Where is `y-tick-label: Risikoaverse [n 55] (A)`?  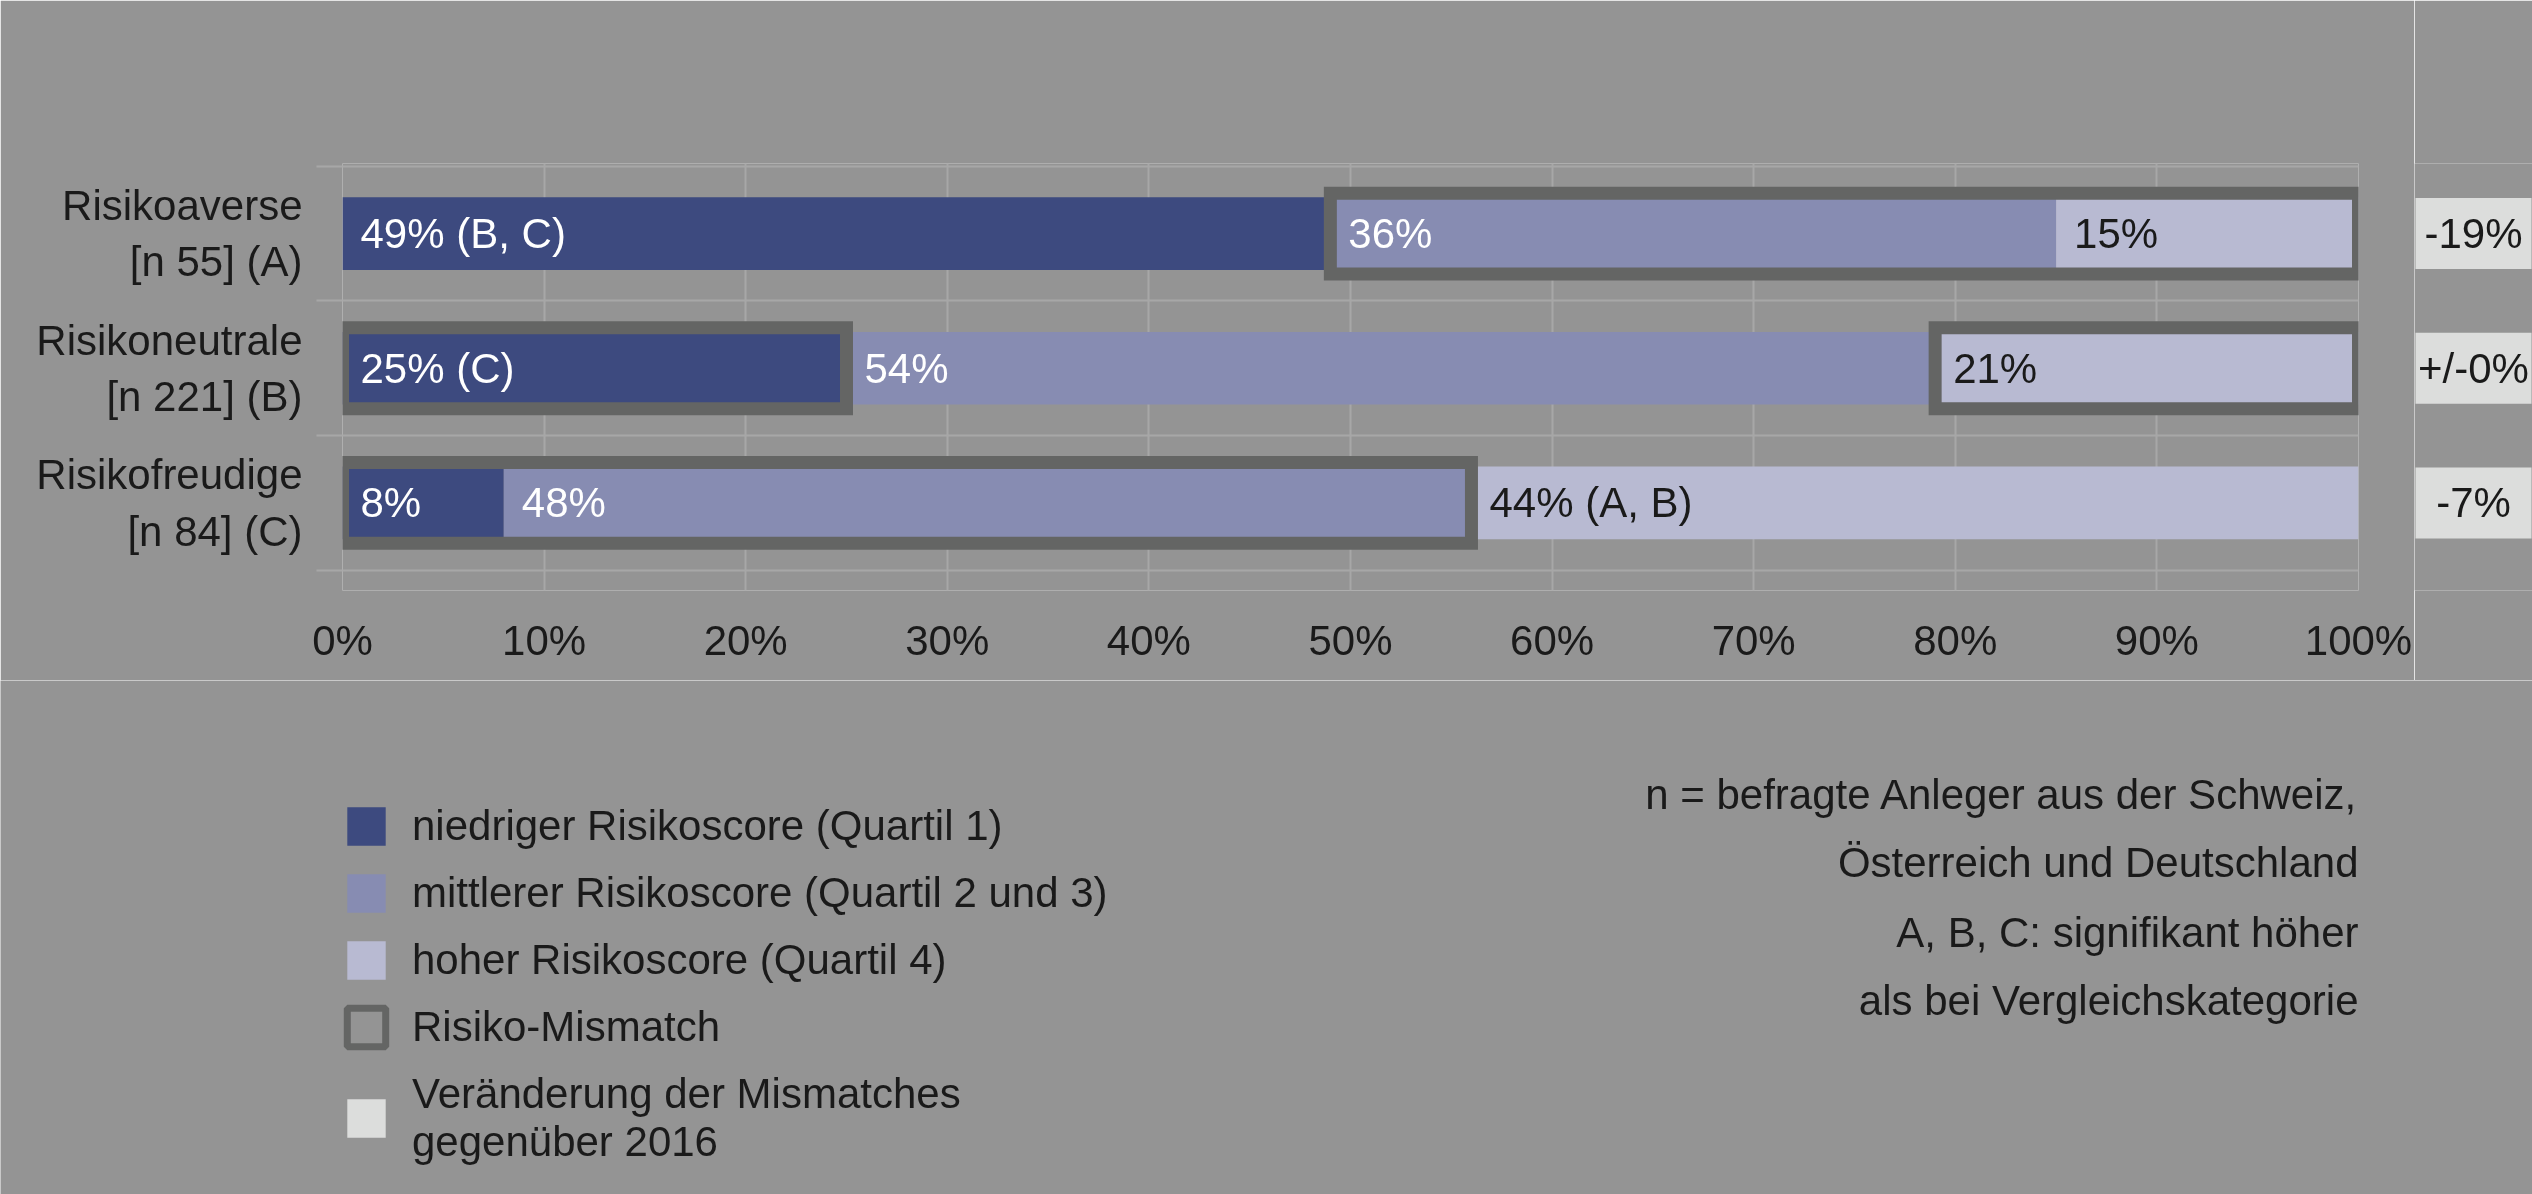 y-tick-label: Risikoaverse [n 55] (A) is located at coordinates (182, 233).